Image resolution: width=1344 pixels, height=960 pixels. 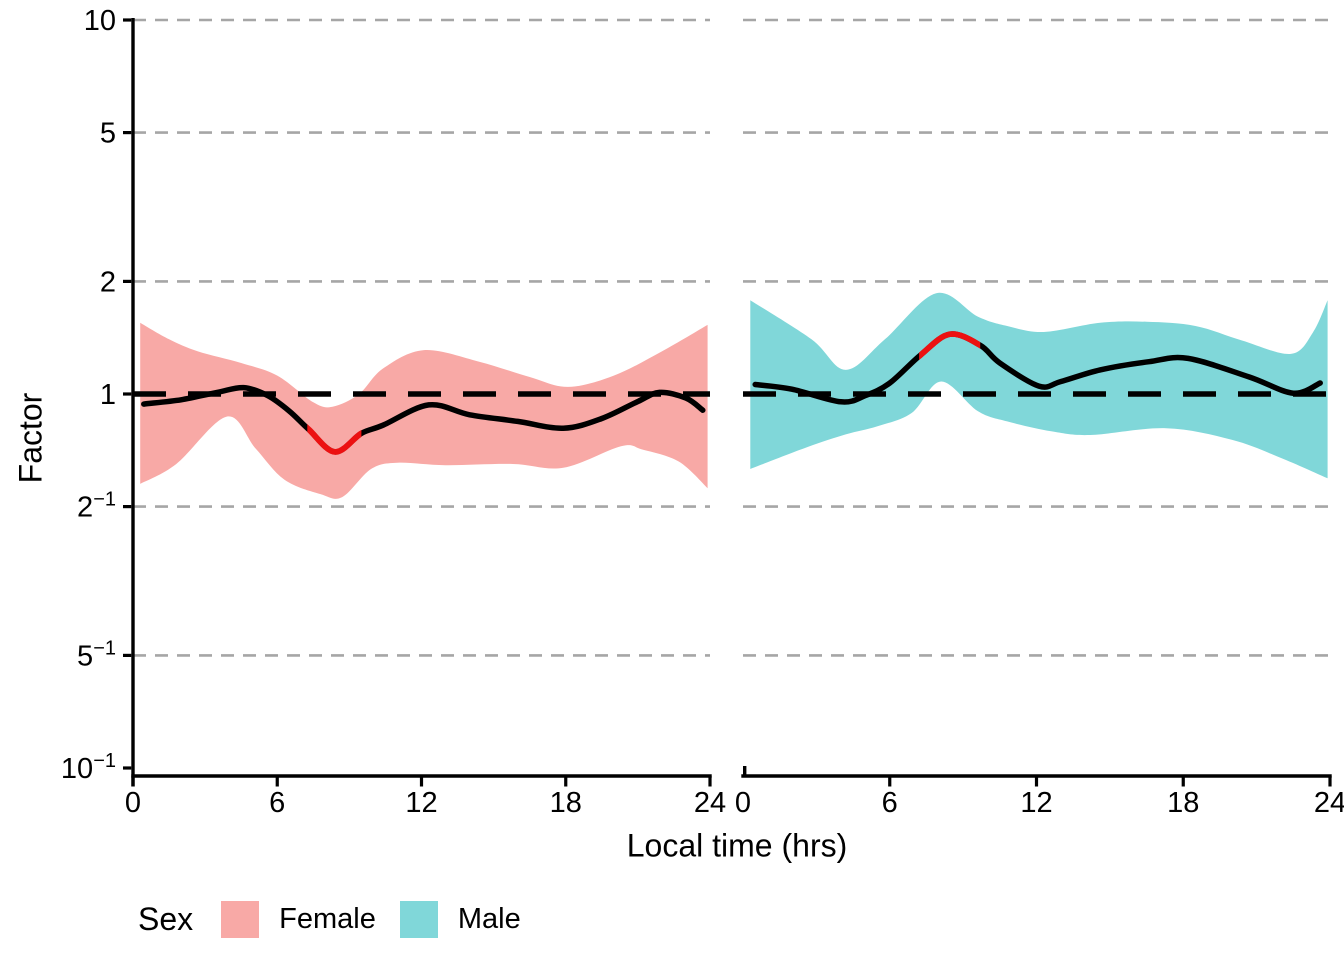 I want to click on confidence-ribbon-female, so click(x=424, y=410).